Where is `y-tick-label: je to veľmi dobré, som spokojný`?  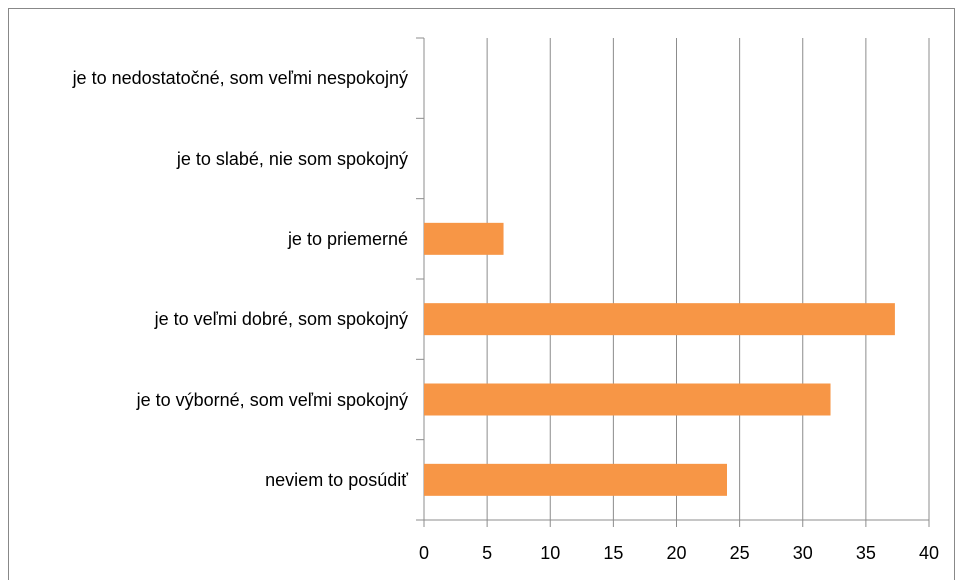
y-tick-label: je to veľmi dobré, som spokojný is located at coordinates (281, 319).